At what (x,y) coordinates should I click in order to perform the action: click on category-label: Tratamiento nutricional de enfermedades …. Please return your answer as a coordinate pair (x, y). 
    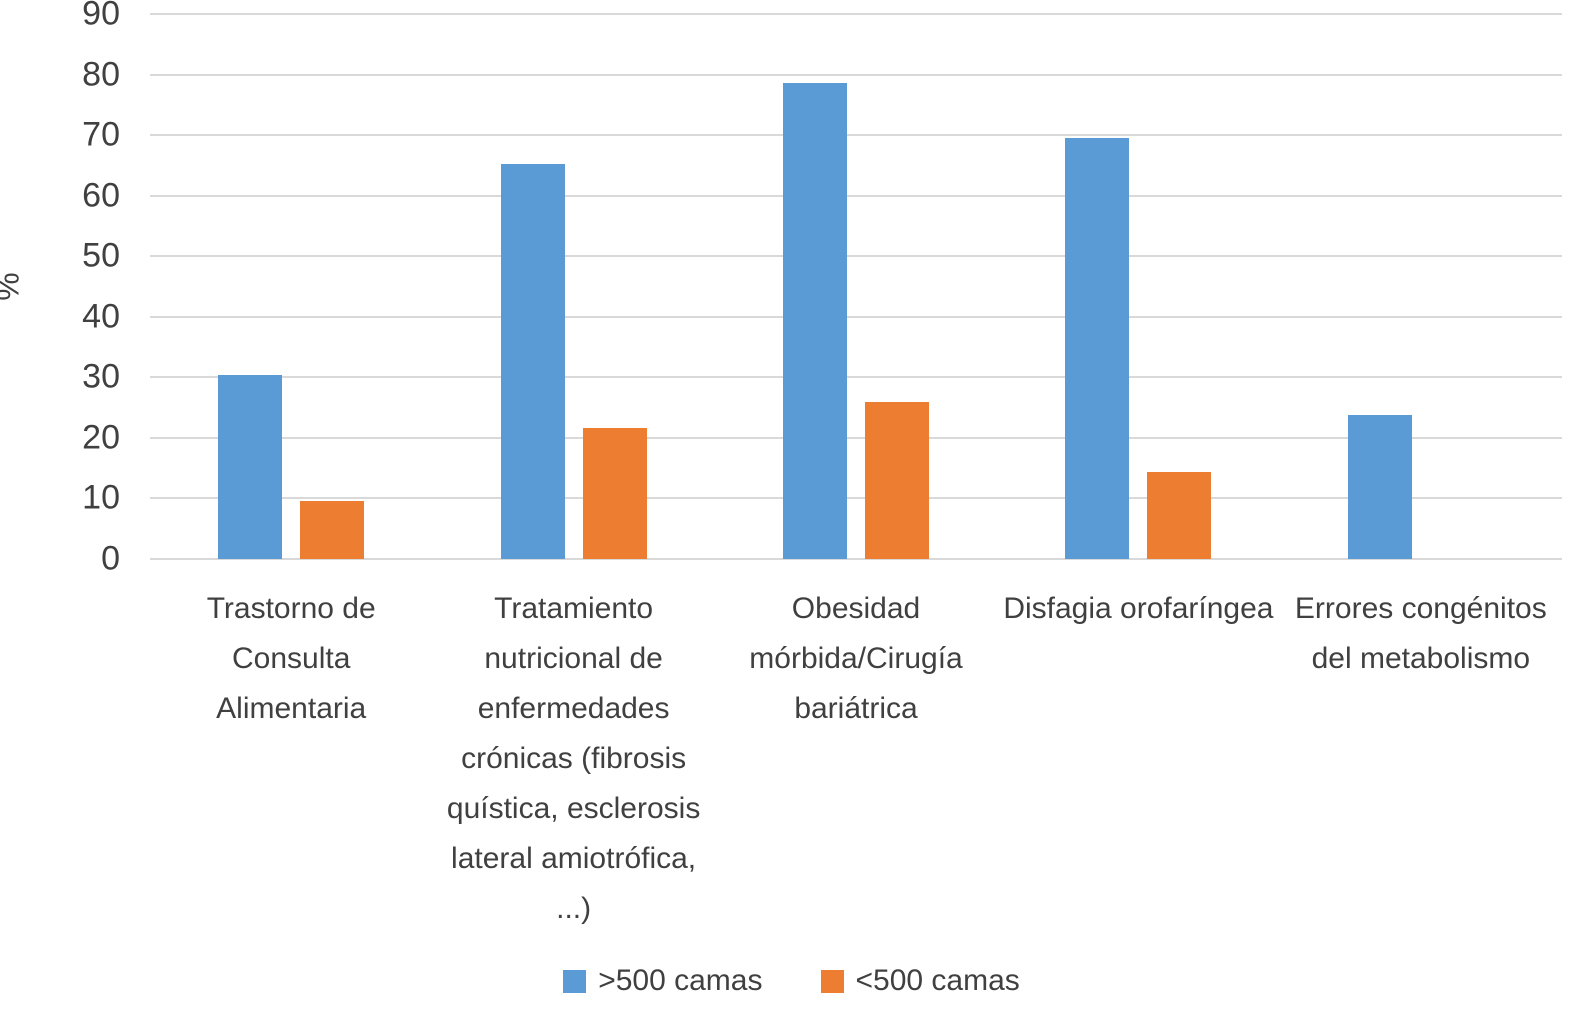
    Looking at the image, I should click on (573, 758).